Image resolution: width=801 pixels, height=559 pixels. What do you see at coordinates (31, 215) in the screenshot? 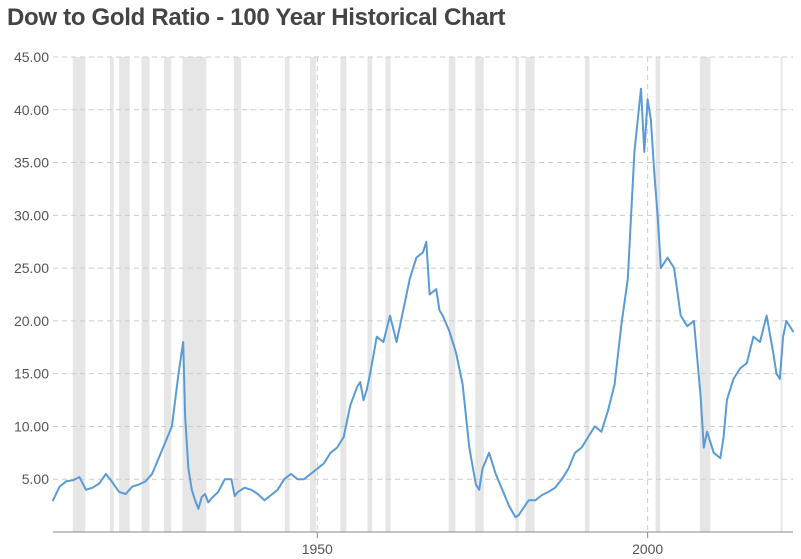
I see `y-tick-label: 30.00` at bounding box center [31, 215].